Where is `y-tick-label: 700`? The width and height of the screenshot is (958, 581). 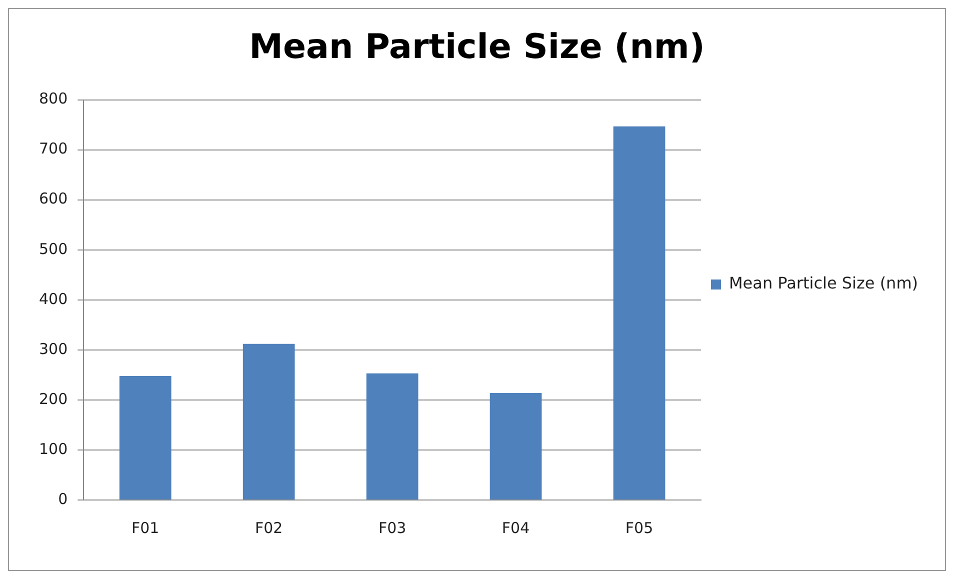 y-tick-label: 700 is located at coordinates (53, 149).